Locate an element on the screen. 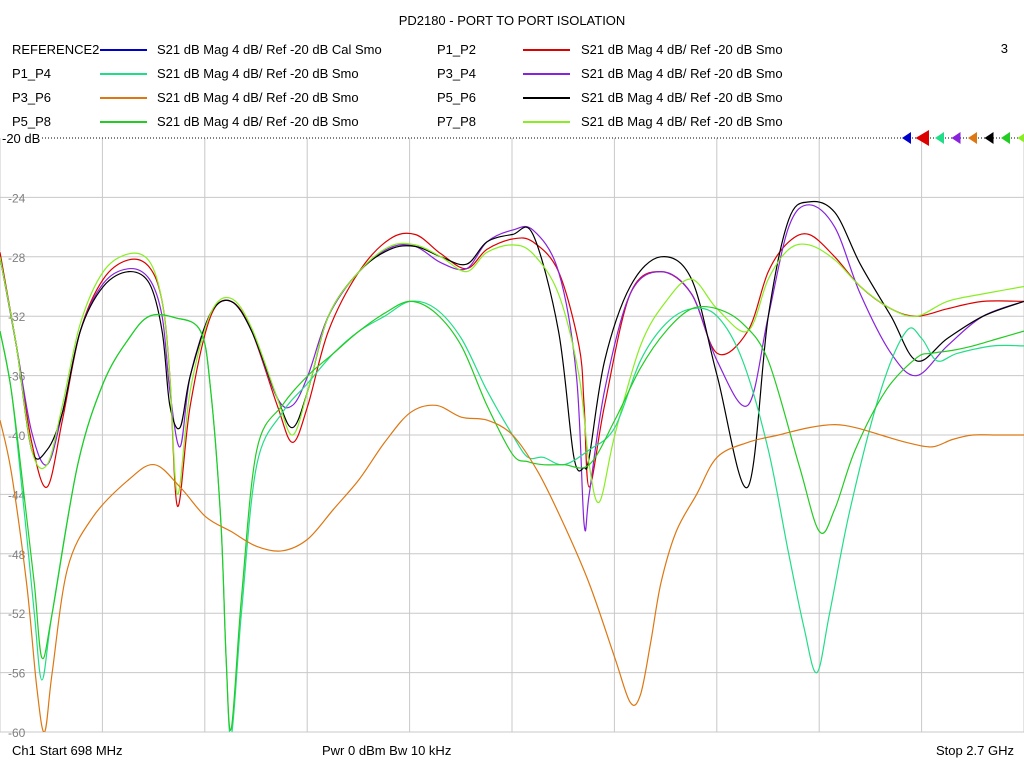  y-tick-label: -36 is located at coordinates (17, 377).